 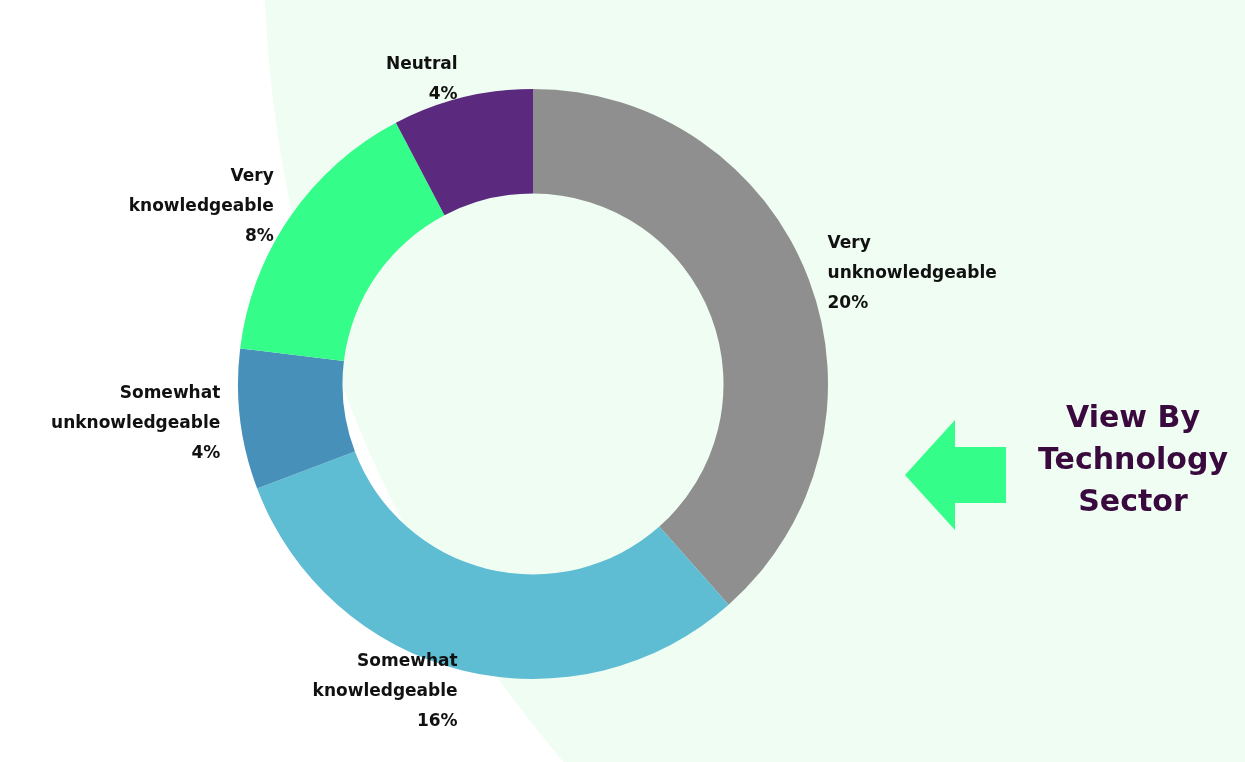 I want to click on slice-label: Very unknowledgeable, so click(x=912, y=257).